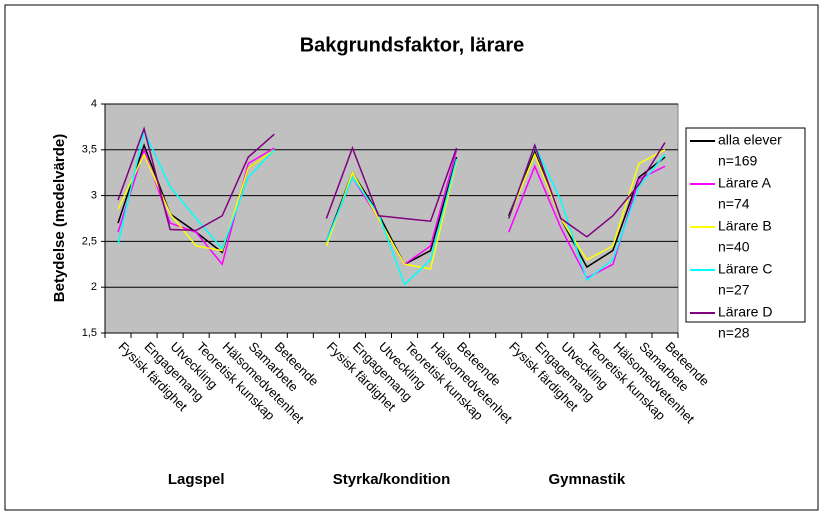 The width and height of the screenshot is (824, 516). What do you see at coordinates (392, 479) in the screenshot?
I see `group-label: Styrka/kondition` at bounding box center [392, 479].